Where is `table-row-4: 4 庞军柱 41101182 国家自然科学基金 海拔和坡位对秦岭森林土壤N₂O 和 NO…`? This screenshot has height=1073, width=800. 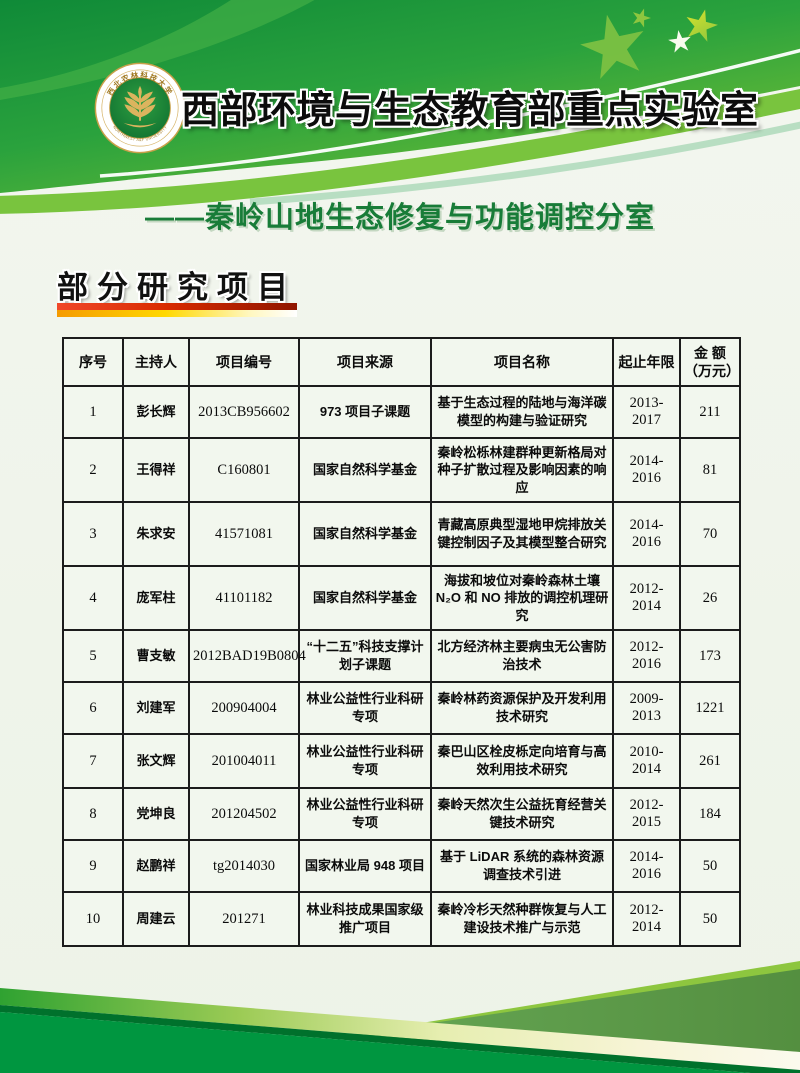
table-row-4: 4 庞军柱 41101182 国家自然科学基金 海拔和坡位对秦岭森林土壤N₂O 和 NO… is located at coordinates (401, 598).